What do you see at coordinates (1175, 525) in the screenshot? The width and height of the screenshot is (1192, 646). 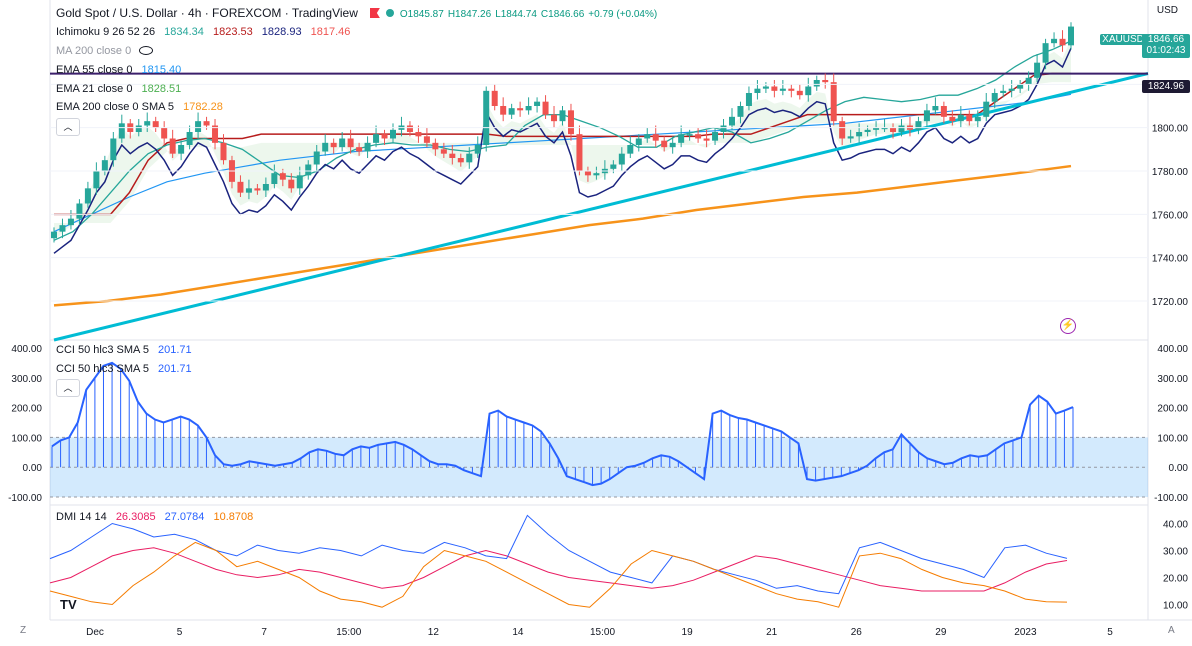 I see `dmi-tick-label: 40.00` at bounding box center [1175, 525].